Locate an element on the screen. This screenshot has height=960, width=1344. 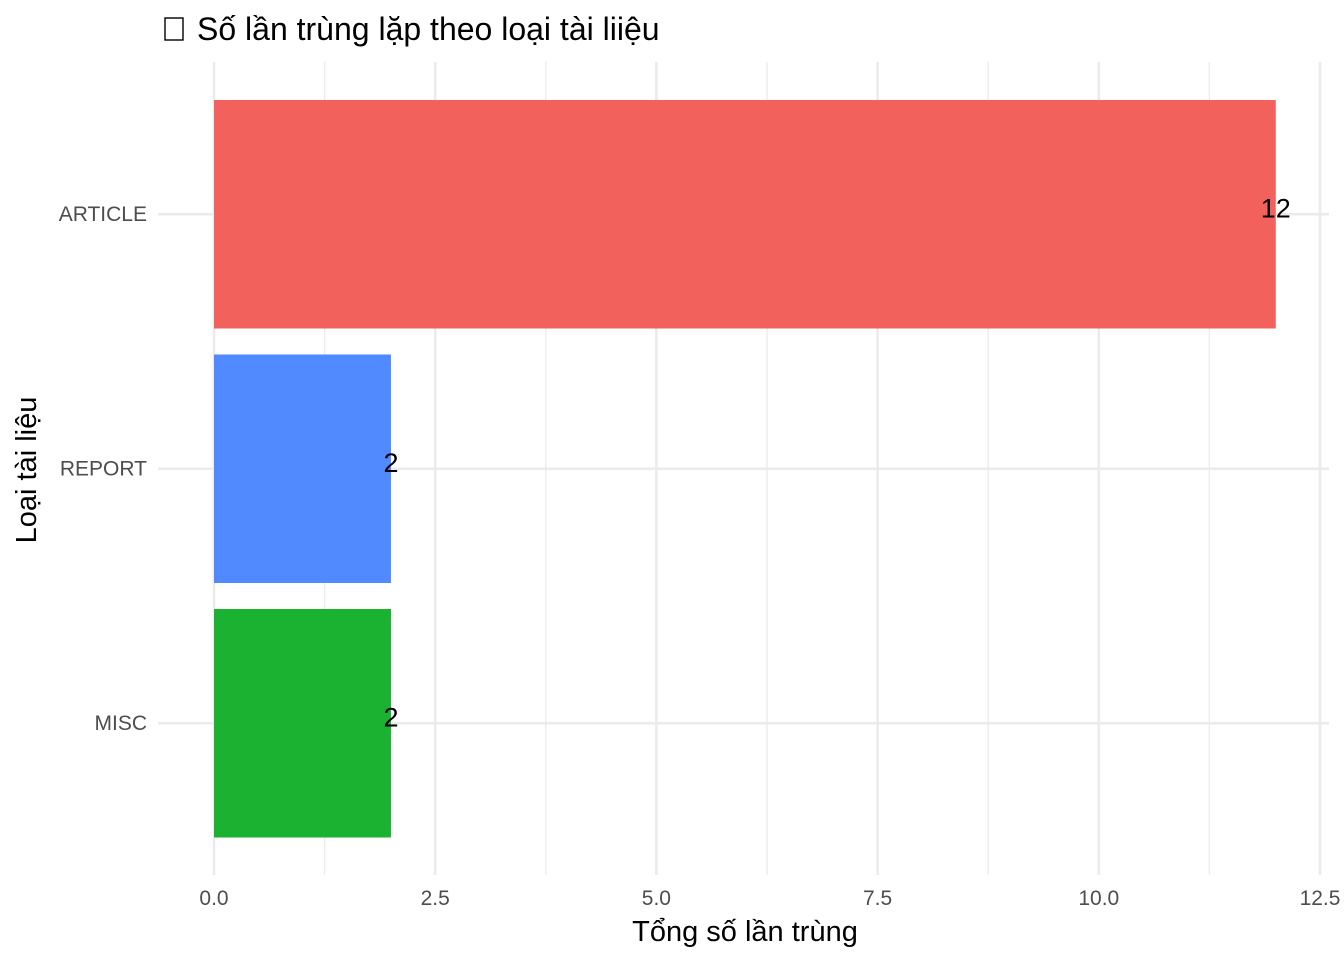
y-tick-label: ARTICLE is located at coordinates (103, 214).